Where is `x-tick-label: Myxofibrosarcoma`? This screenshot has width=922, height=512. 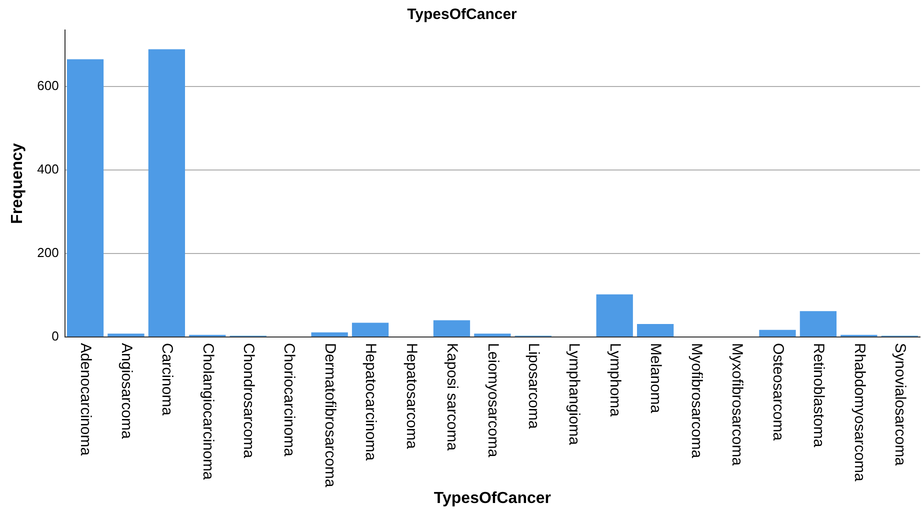
x-tick-label: Myxofibrosarcoma is located at coordinates (737, 404).